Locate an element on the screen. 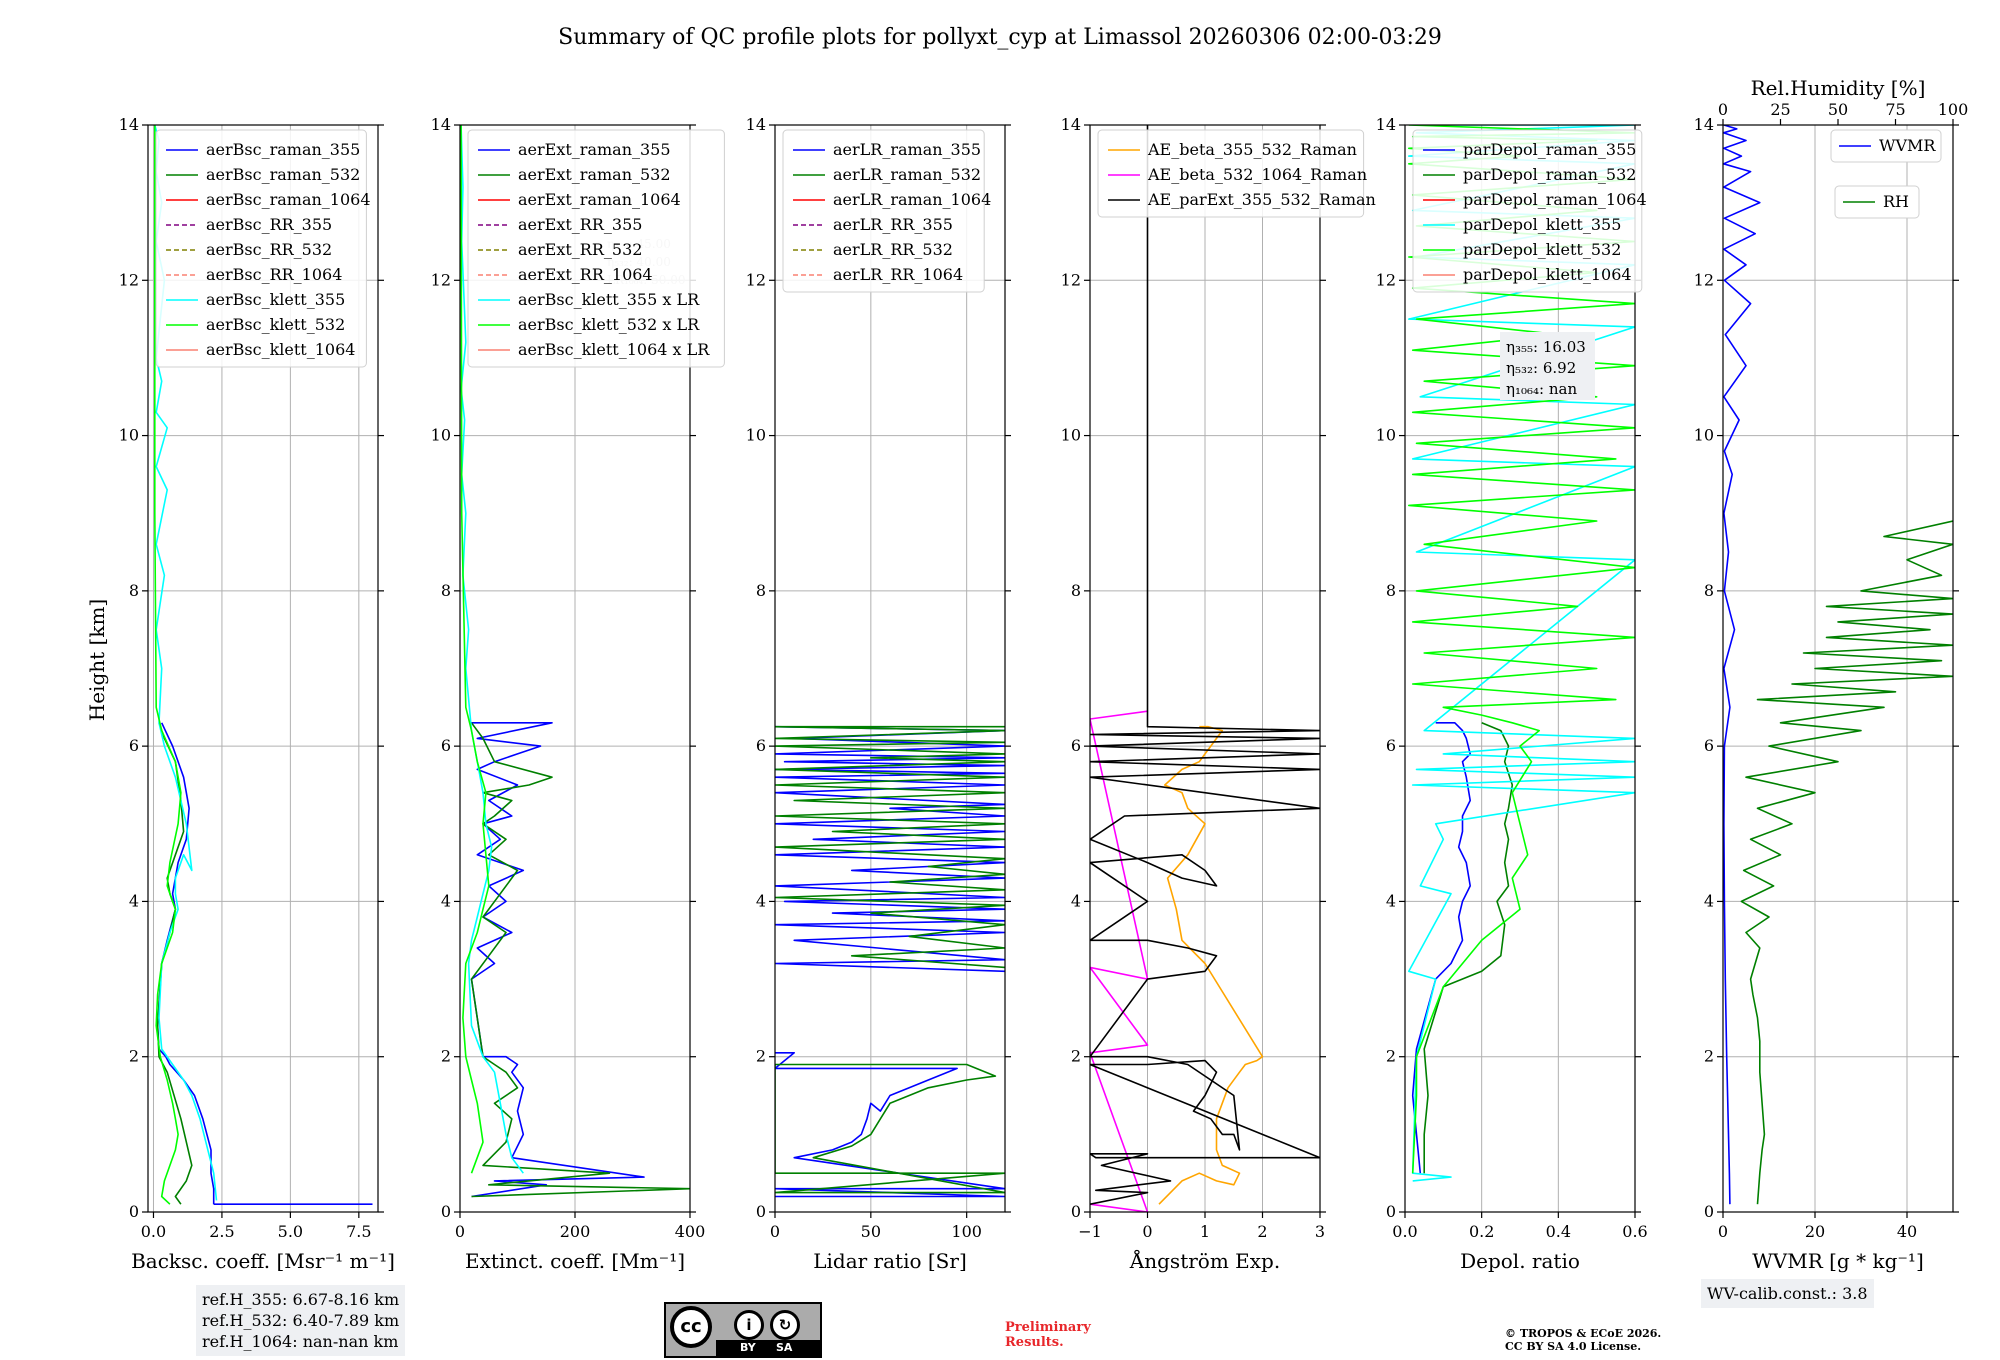 This screenshot has height=1360, width=2000. legend-label: aerBsc_RR_355 is located at coordinates (269, 224).